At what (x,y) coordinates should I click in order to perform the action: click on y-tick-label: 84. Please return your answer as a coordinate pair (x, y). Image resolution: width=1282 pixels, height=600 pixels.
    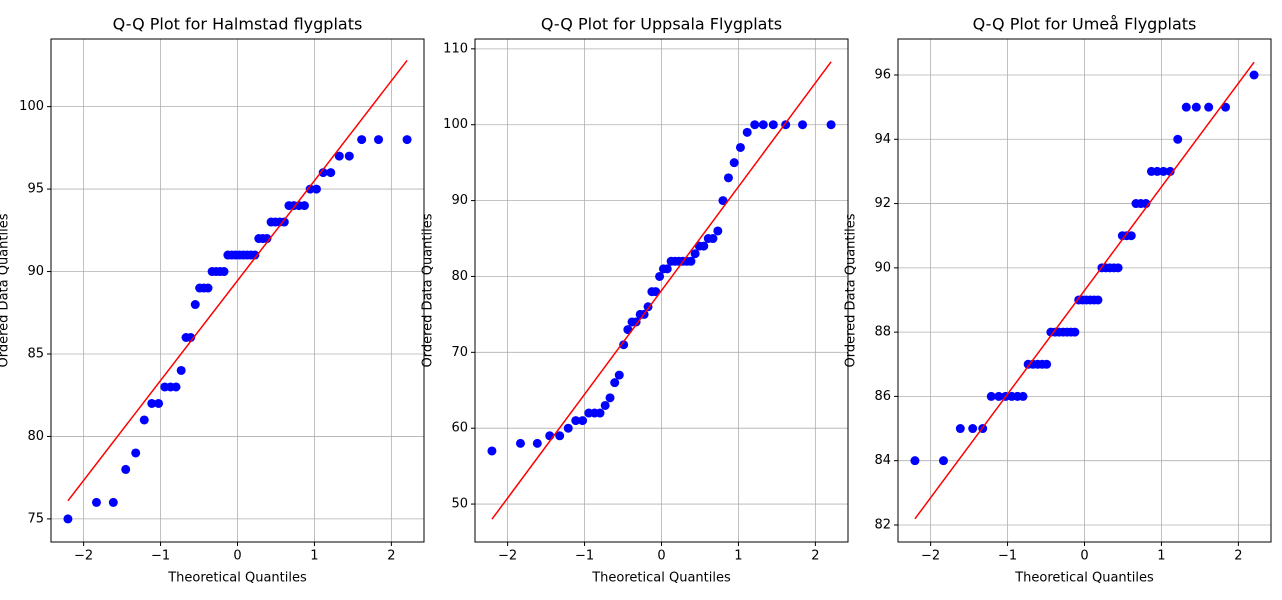
    Looking at the image, I should click on (882, 460).